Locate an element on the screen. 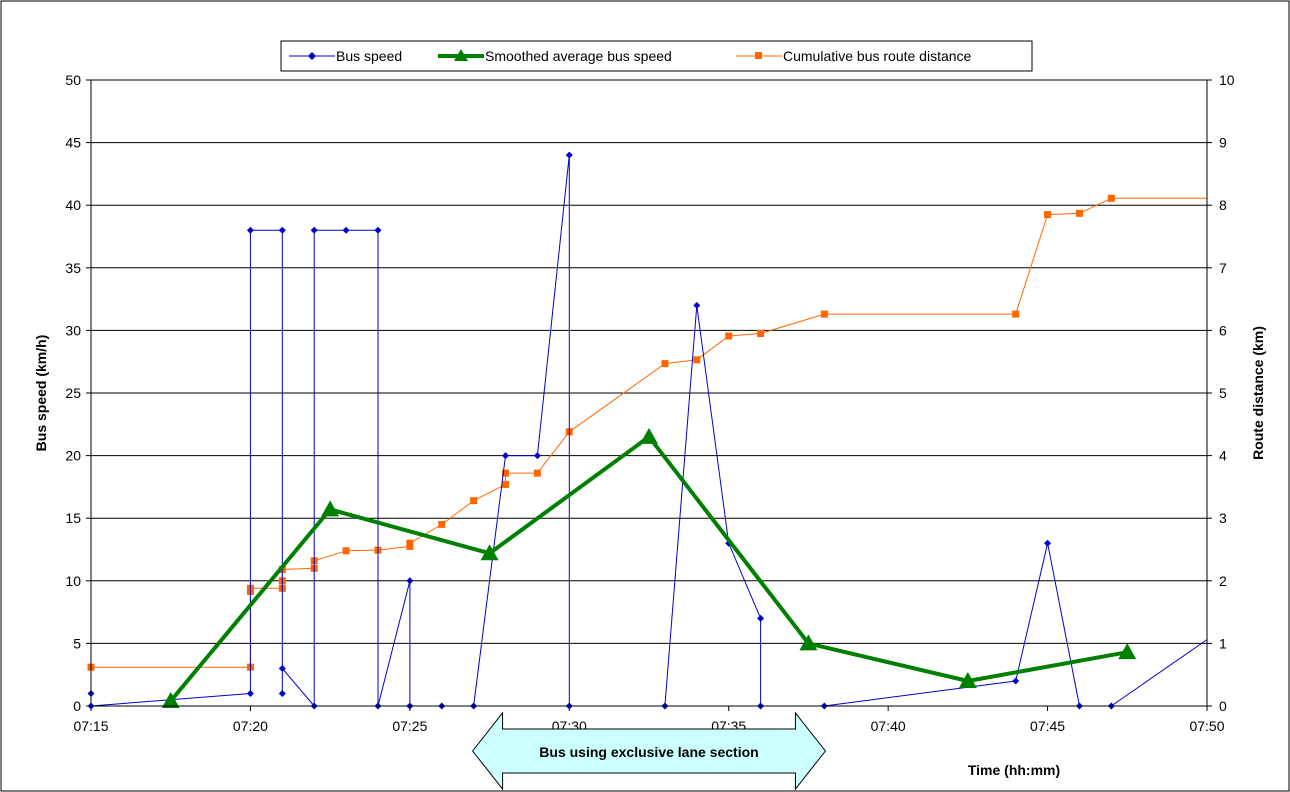 This screenshot has width=1290, height=792. right-tick-label: 4 is located at coordinates (1223, 456).